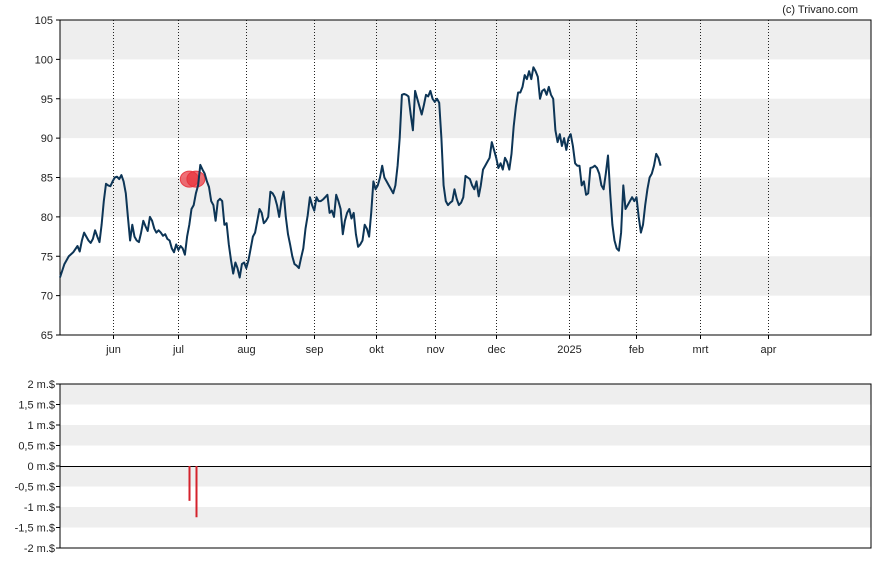  I want to click on price-y-tick-label: 95, so click(47, 100).